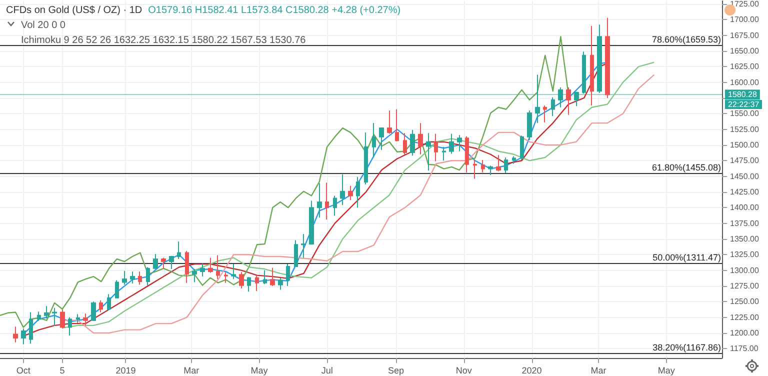  Describe the element at coordinates (327, 371) in the screenshot. I see `x-tick-label: Jul` at that location.